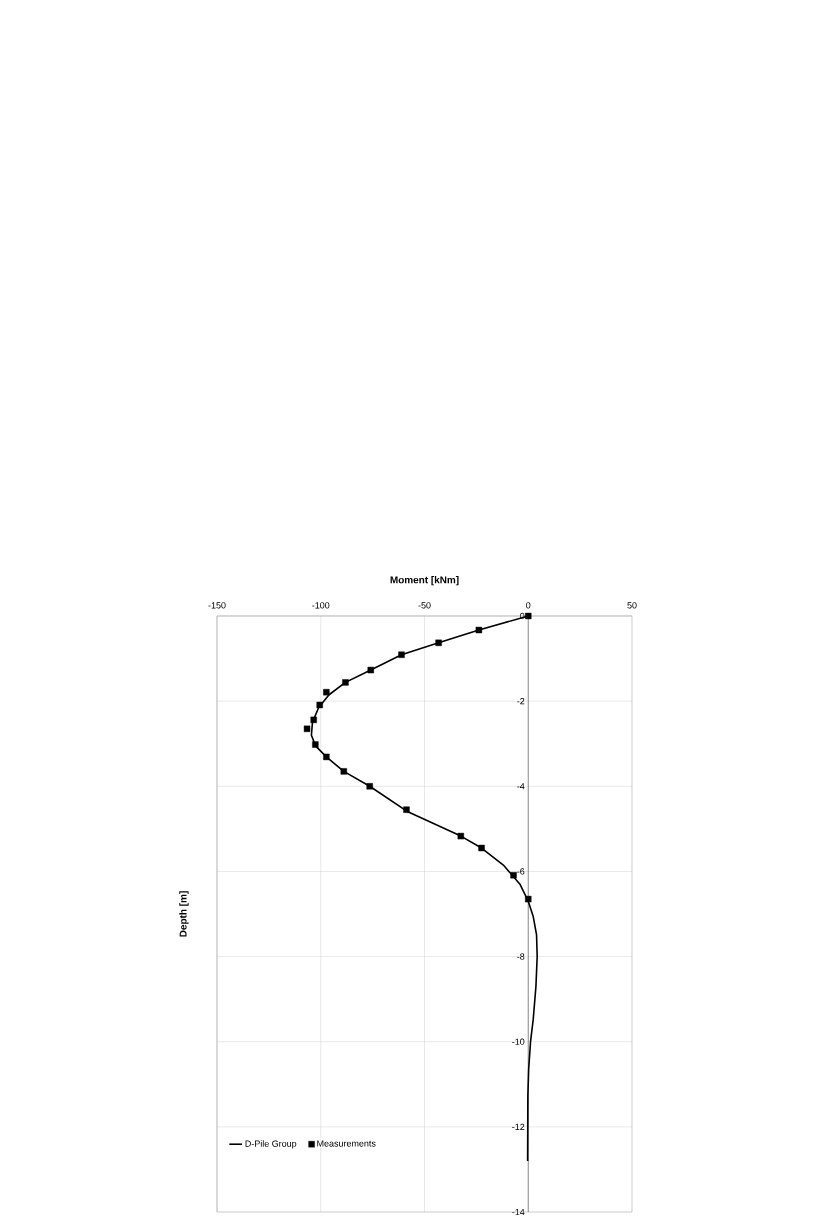 Image resolution: width=822 pixels, height=1226 pixels. What do you see at coordinates (521, 786) in the screenshot?
I see `y-tick-label: -4` at bounding box center [521, 786].